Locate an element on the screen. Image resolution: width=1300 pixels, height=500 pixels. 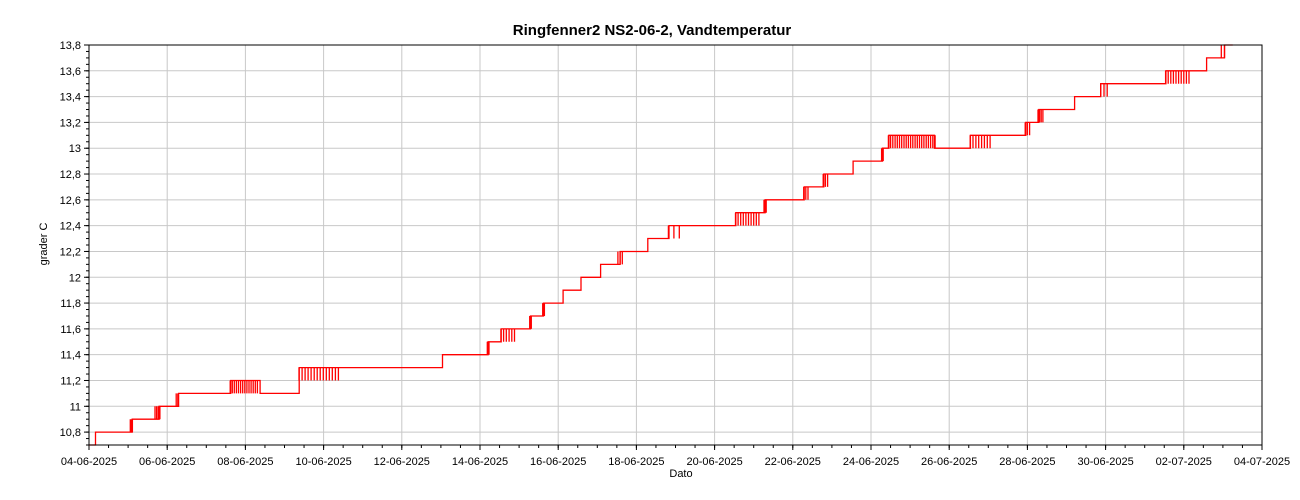
y-tick-label: 12,4 is located at coordinates (70, 227).